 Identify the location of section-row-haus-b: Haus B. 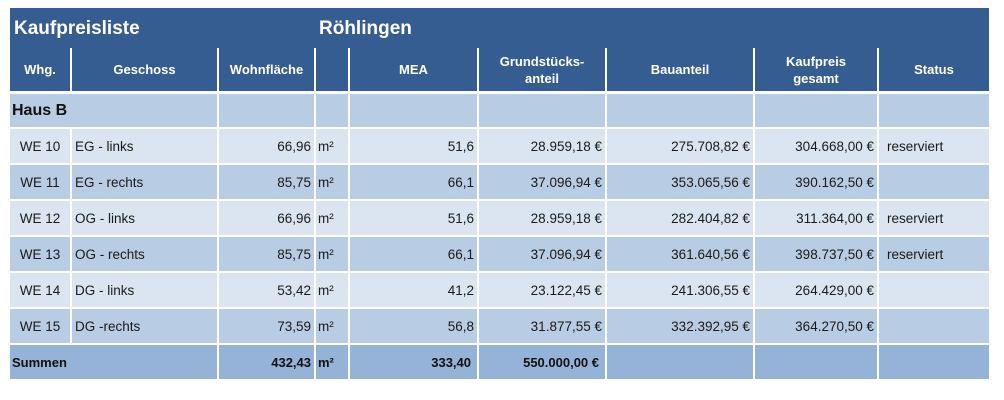
(499, 110).